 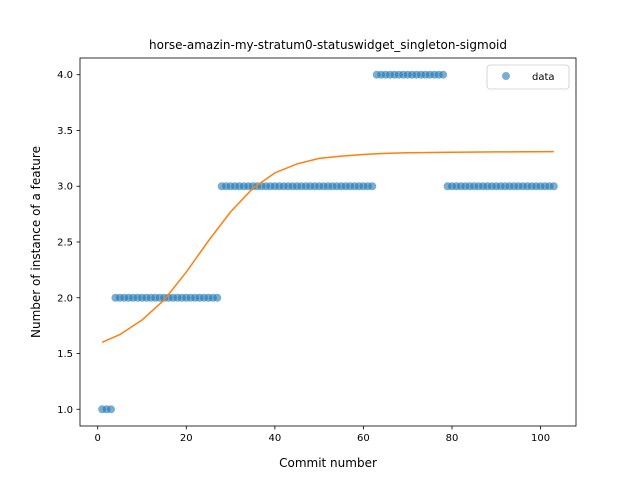 What do you see at coordinates (452, 438) in the screenshot?
I see `x-tick-label: 80` at bounding box center [452, 438].